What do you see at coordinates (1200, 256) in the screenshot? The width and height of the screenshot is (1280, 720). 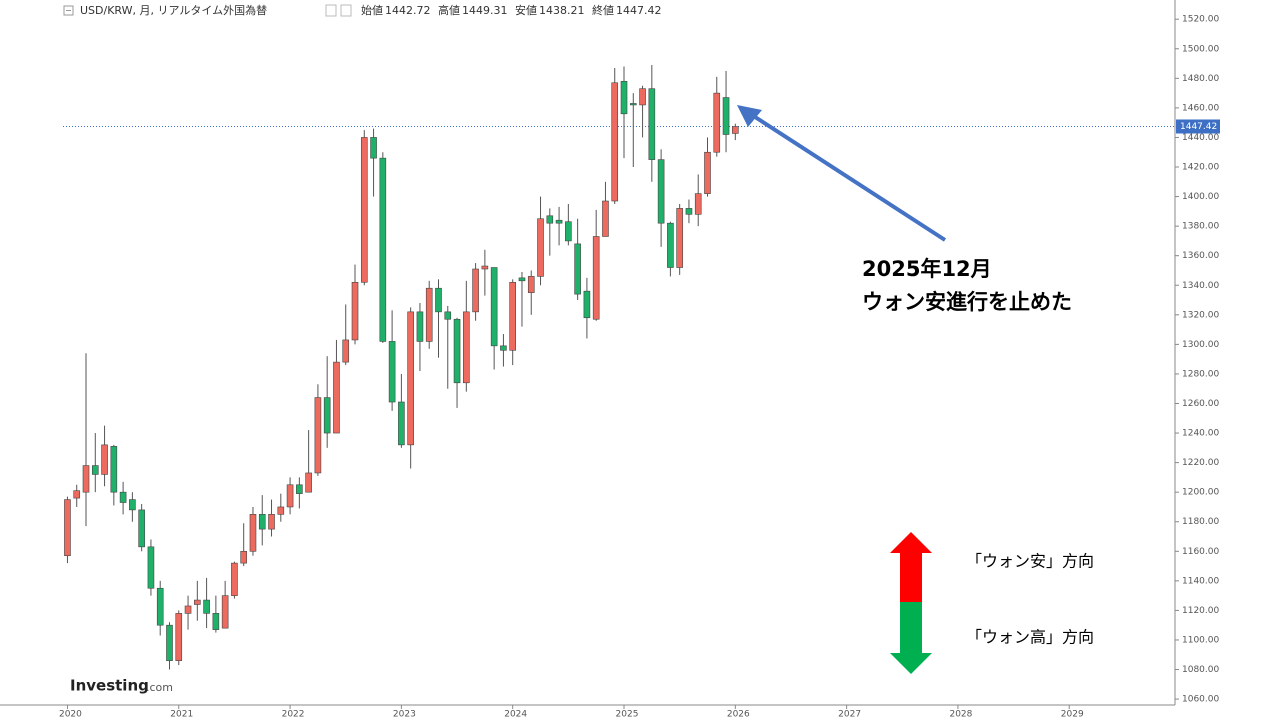 I see `y-tick-label: 1360.00` at bounding box center [1200, 256].